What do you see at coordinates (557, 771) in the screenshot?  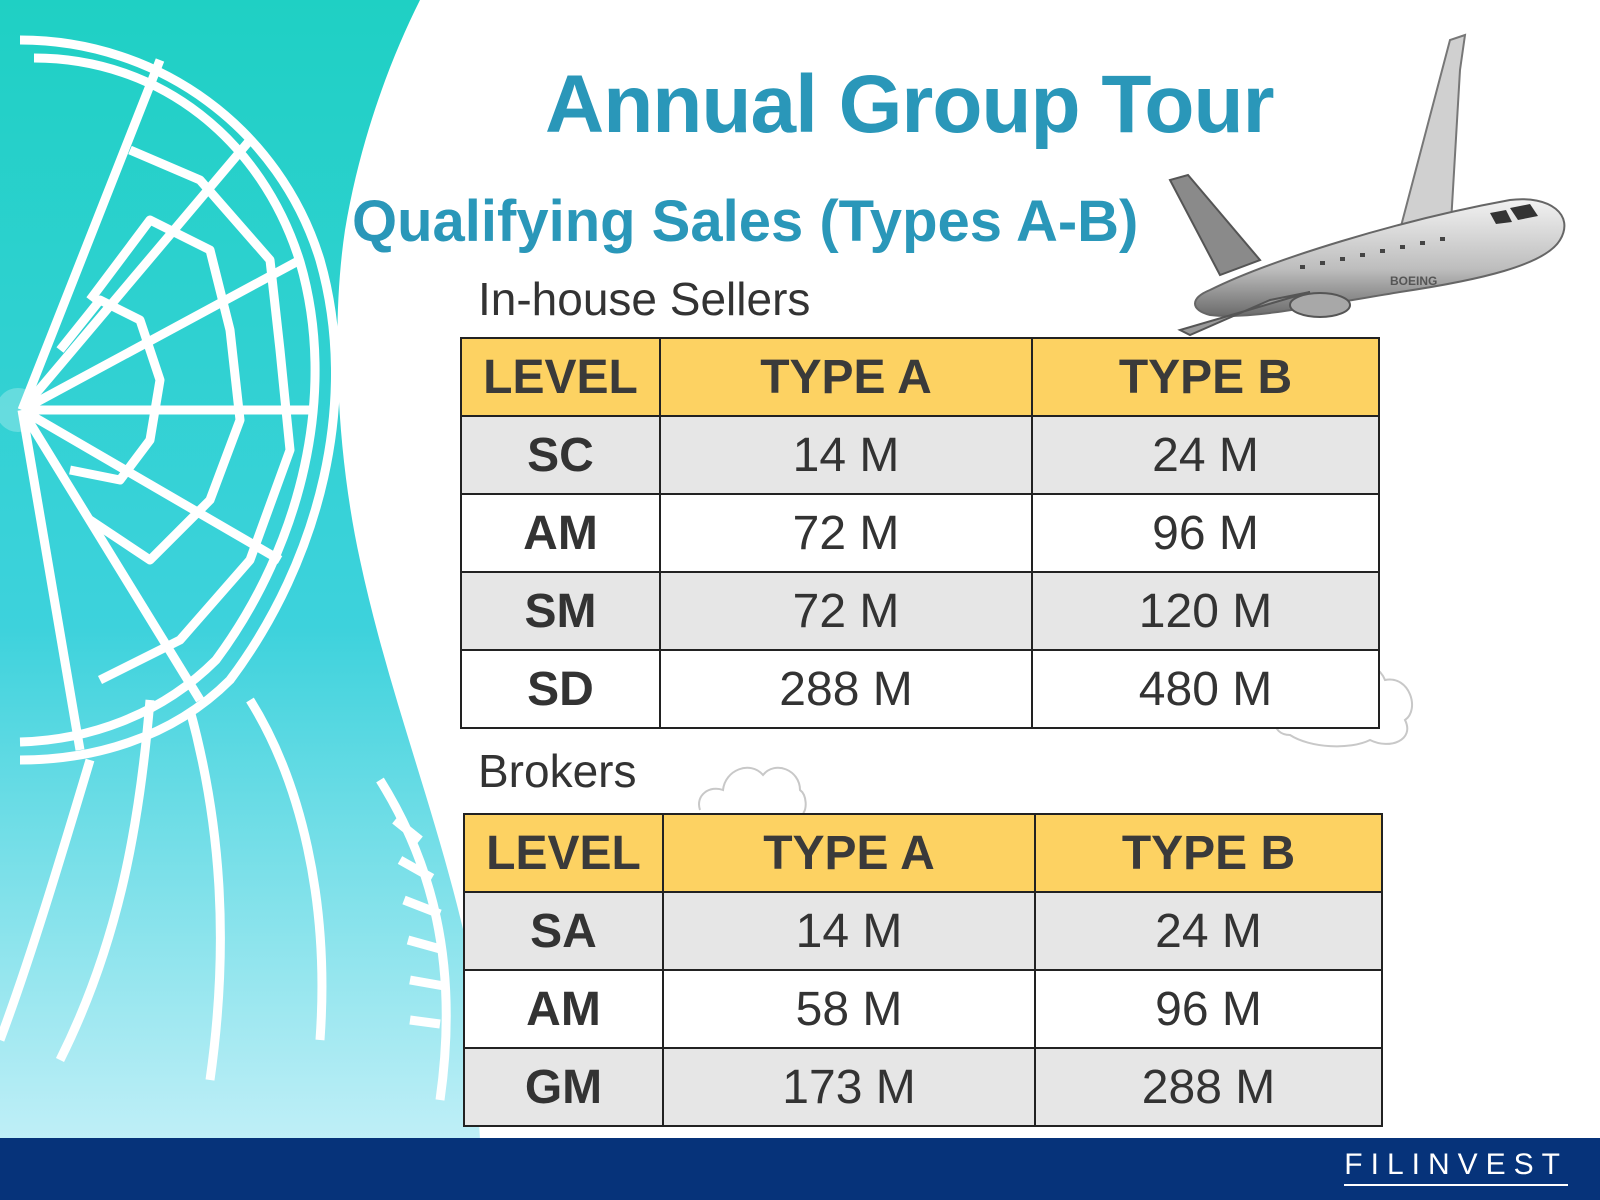 I see `brokers-label: Brokers` at bounding box center [557, 771].